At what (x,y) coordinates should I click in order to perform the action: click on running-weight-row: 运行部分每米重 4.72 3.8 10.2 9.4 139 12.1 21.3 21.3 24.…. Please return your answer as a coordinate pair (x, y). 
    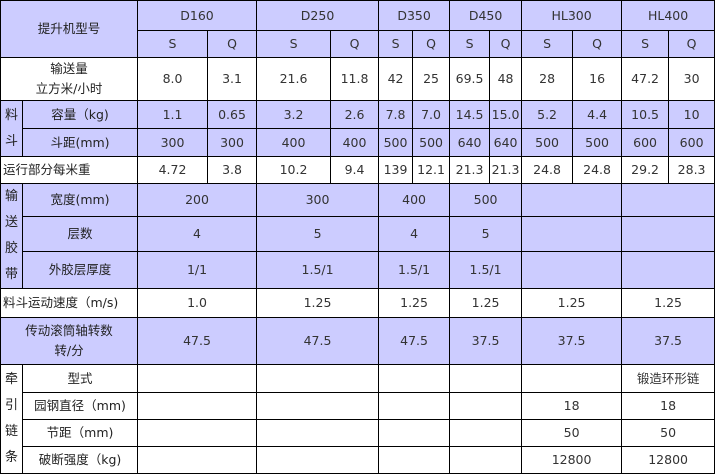
    Looking at the image, I should click on (358, 170).